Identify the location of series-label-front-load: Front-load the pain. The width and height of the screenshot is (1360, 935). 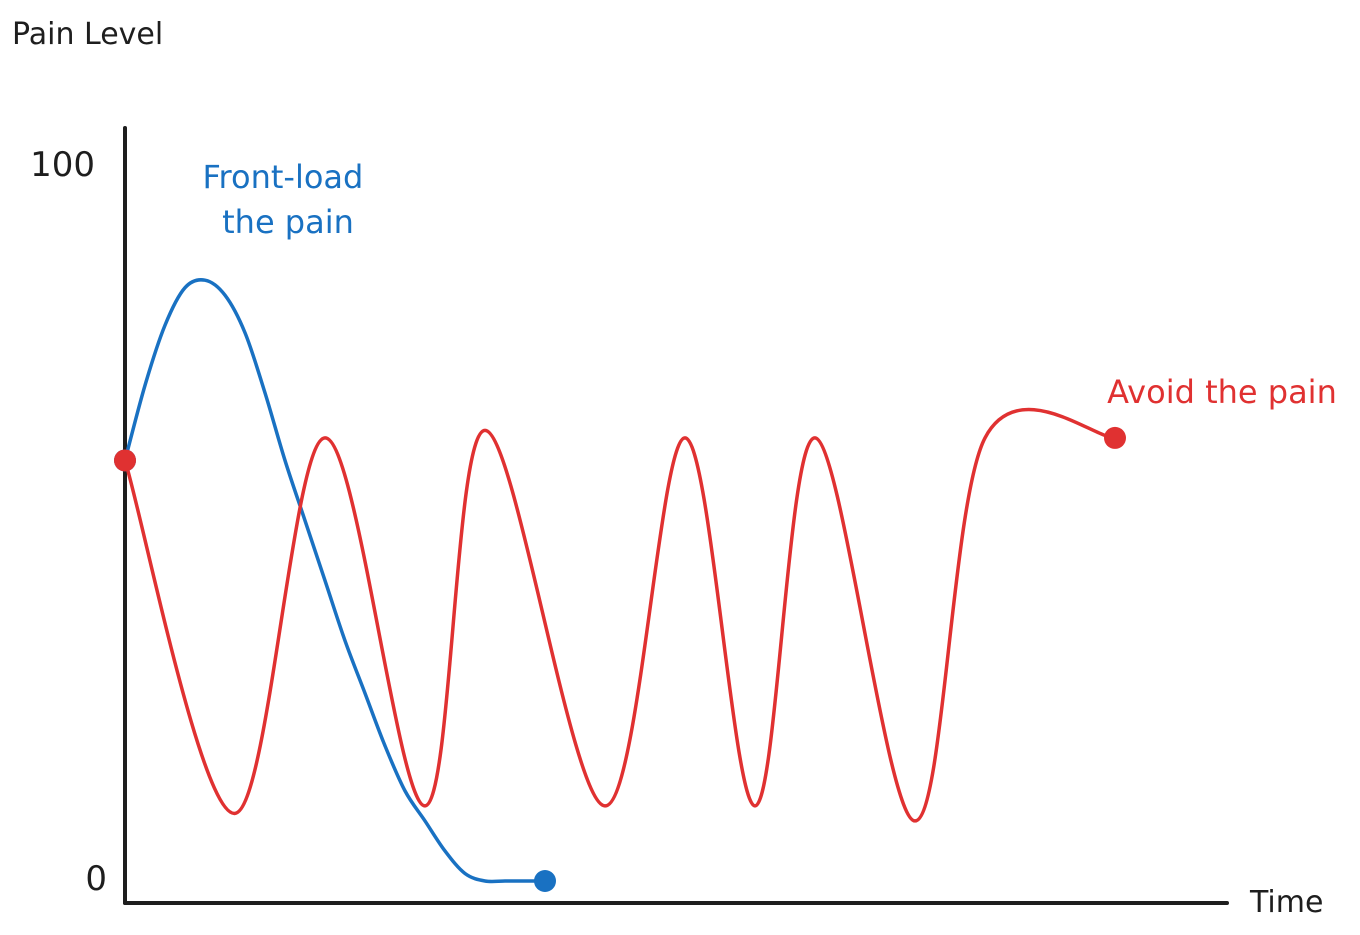
(287, 199).